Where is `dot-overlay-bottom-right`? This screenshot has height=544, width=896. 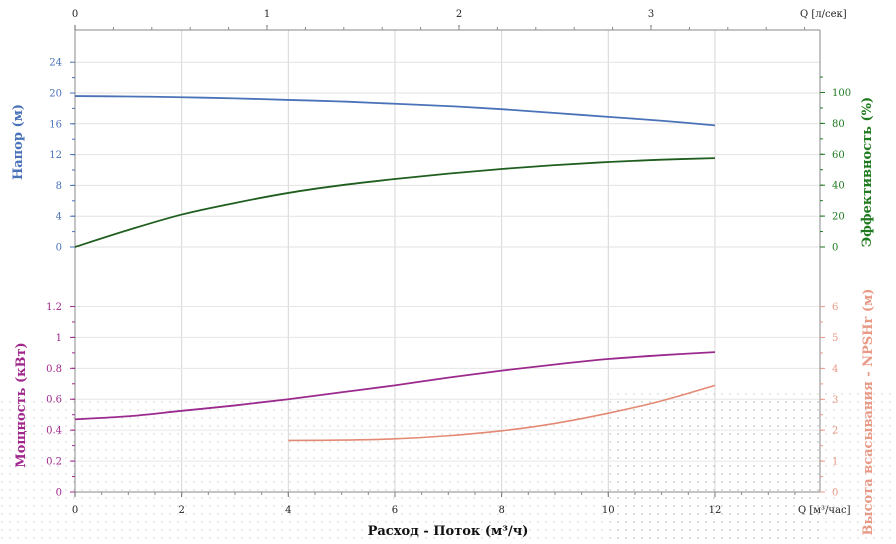
dot-overlay-bottom-right is located at coordinates (753, 468).